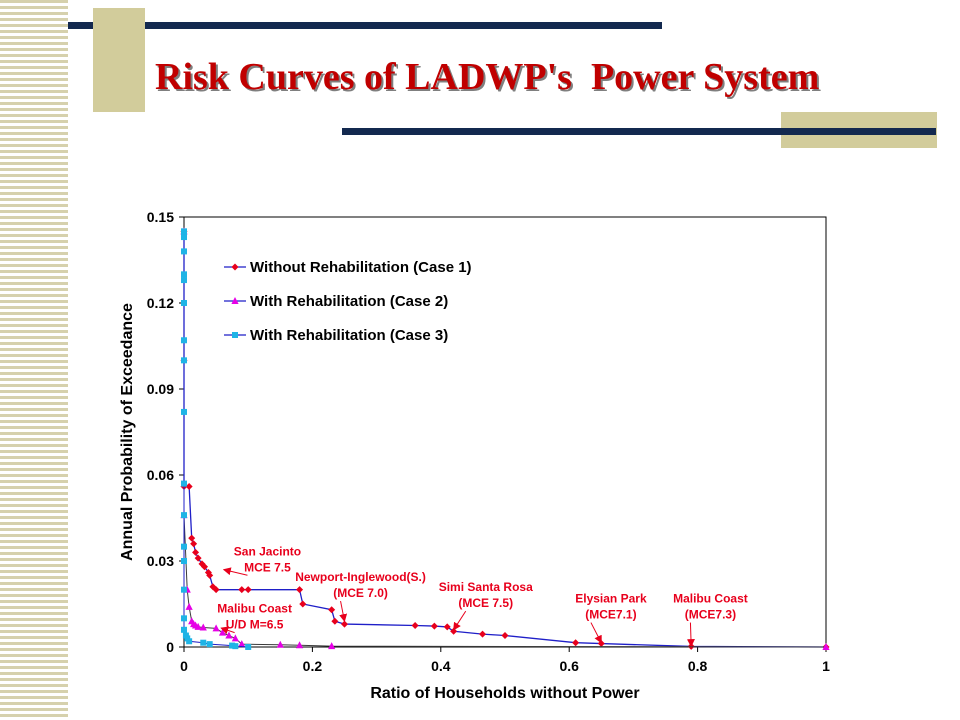 The image size is (960, 720). I want to click on navy-bar-top, so click(365, 25).